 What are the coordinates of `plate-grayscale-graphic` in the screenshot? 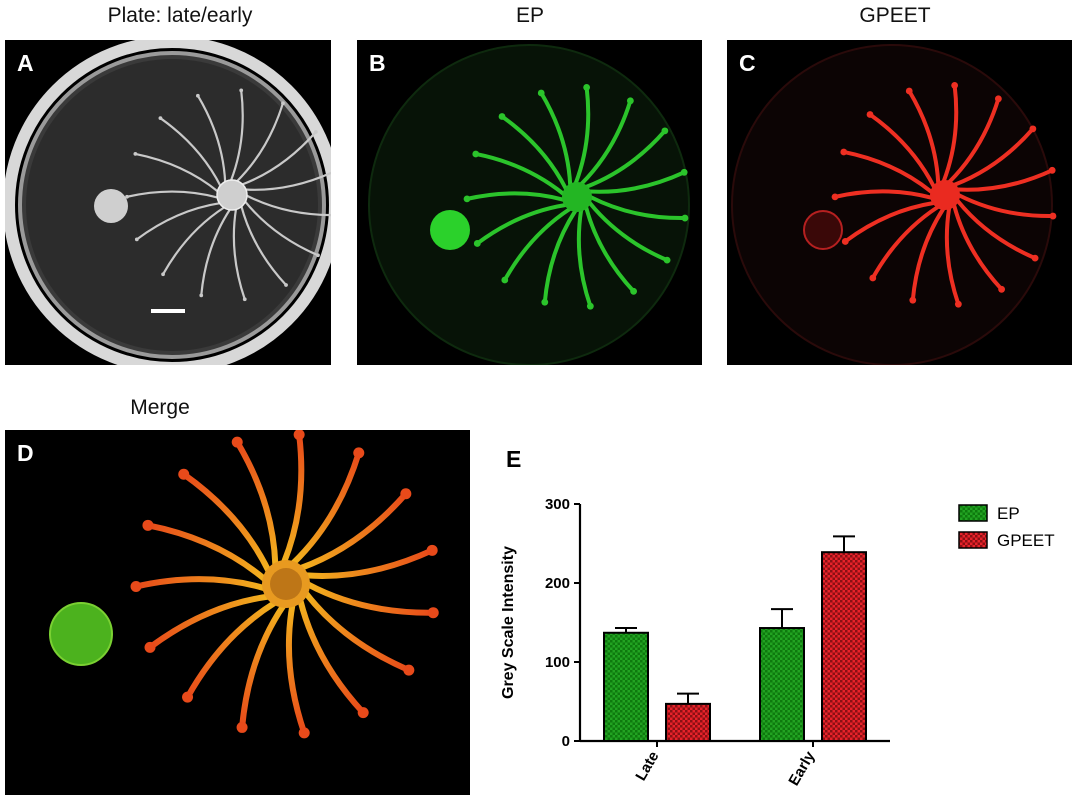 It's located at (168, 202).